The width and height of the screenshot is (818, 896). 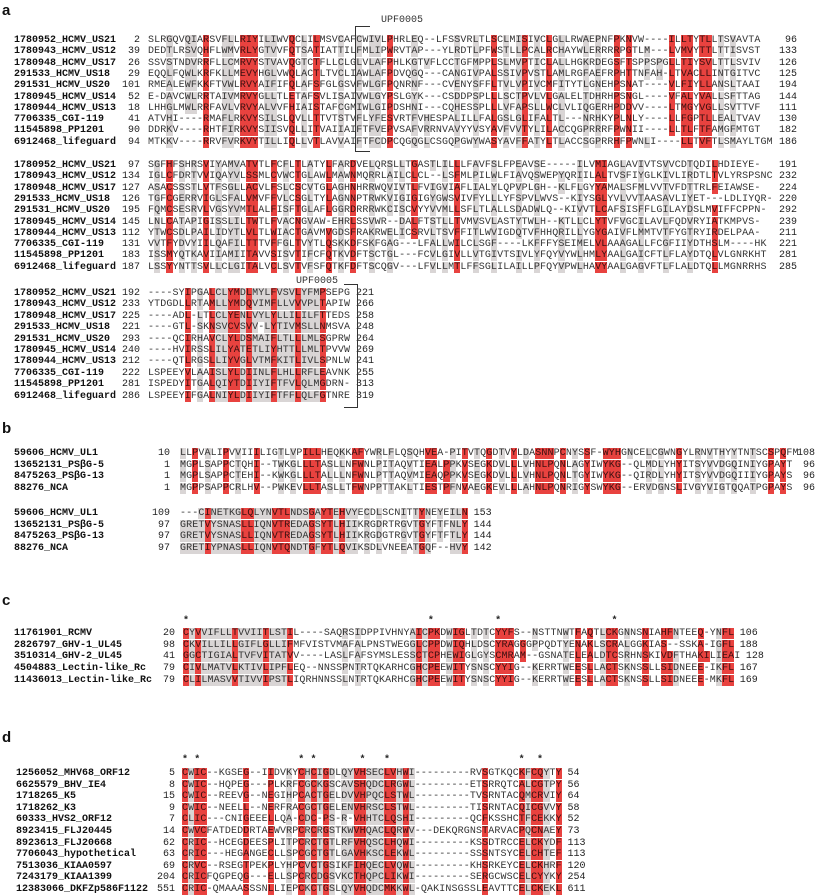 What do you see at coordinates (166, 477) in the screenshot?
I see `start-position: 1` at bounding box center [166, 477].